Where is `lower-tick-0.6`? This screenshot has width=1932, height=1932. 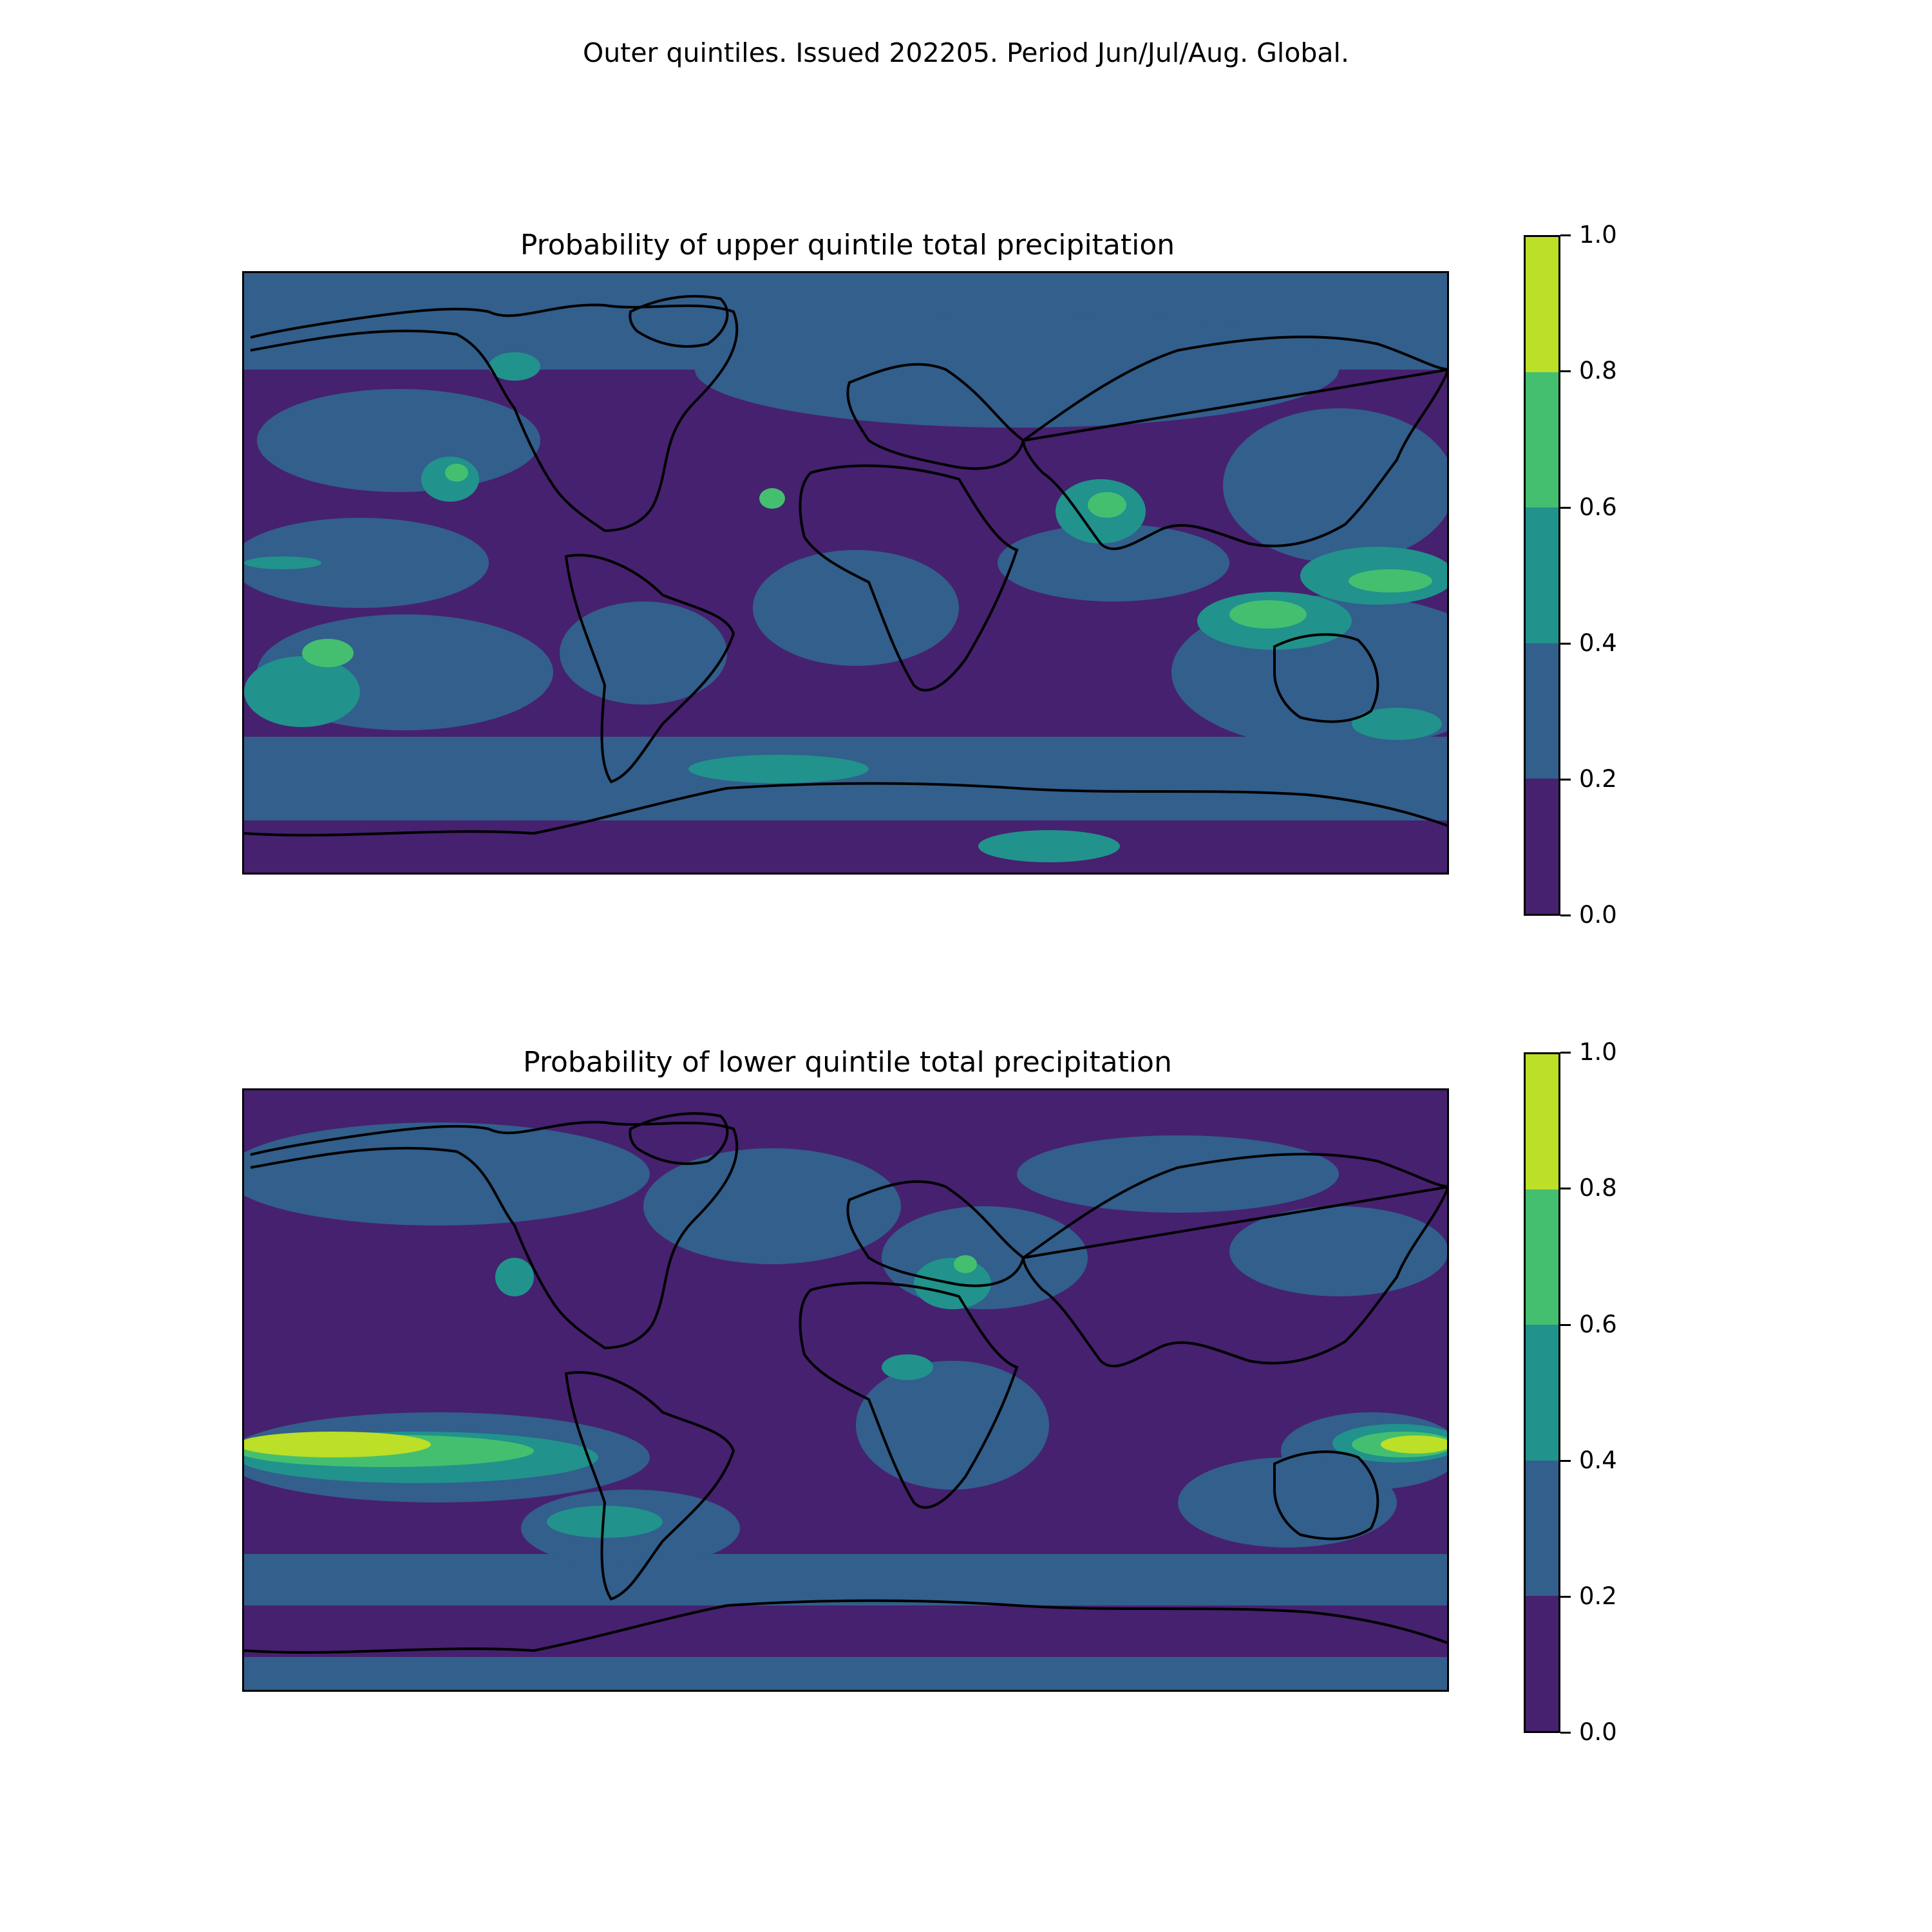
lower-tick-0.6 is located at coordinates (1566, 1325).